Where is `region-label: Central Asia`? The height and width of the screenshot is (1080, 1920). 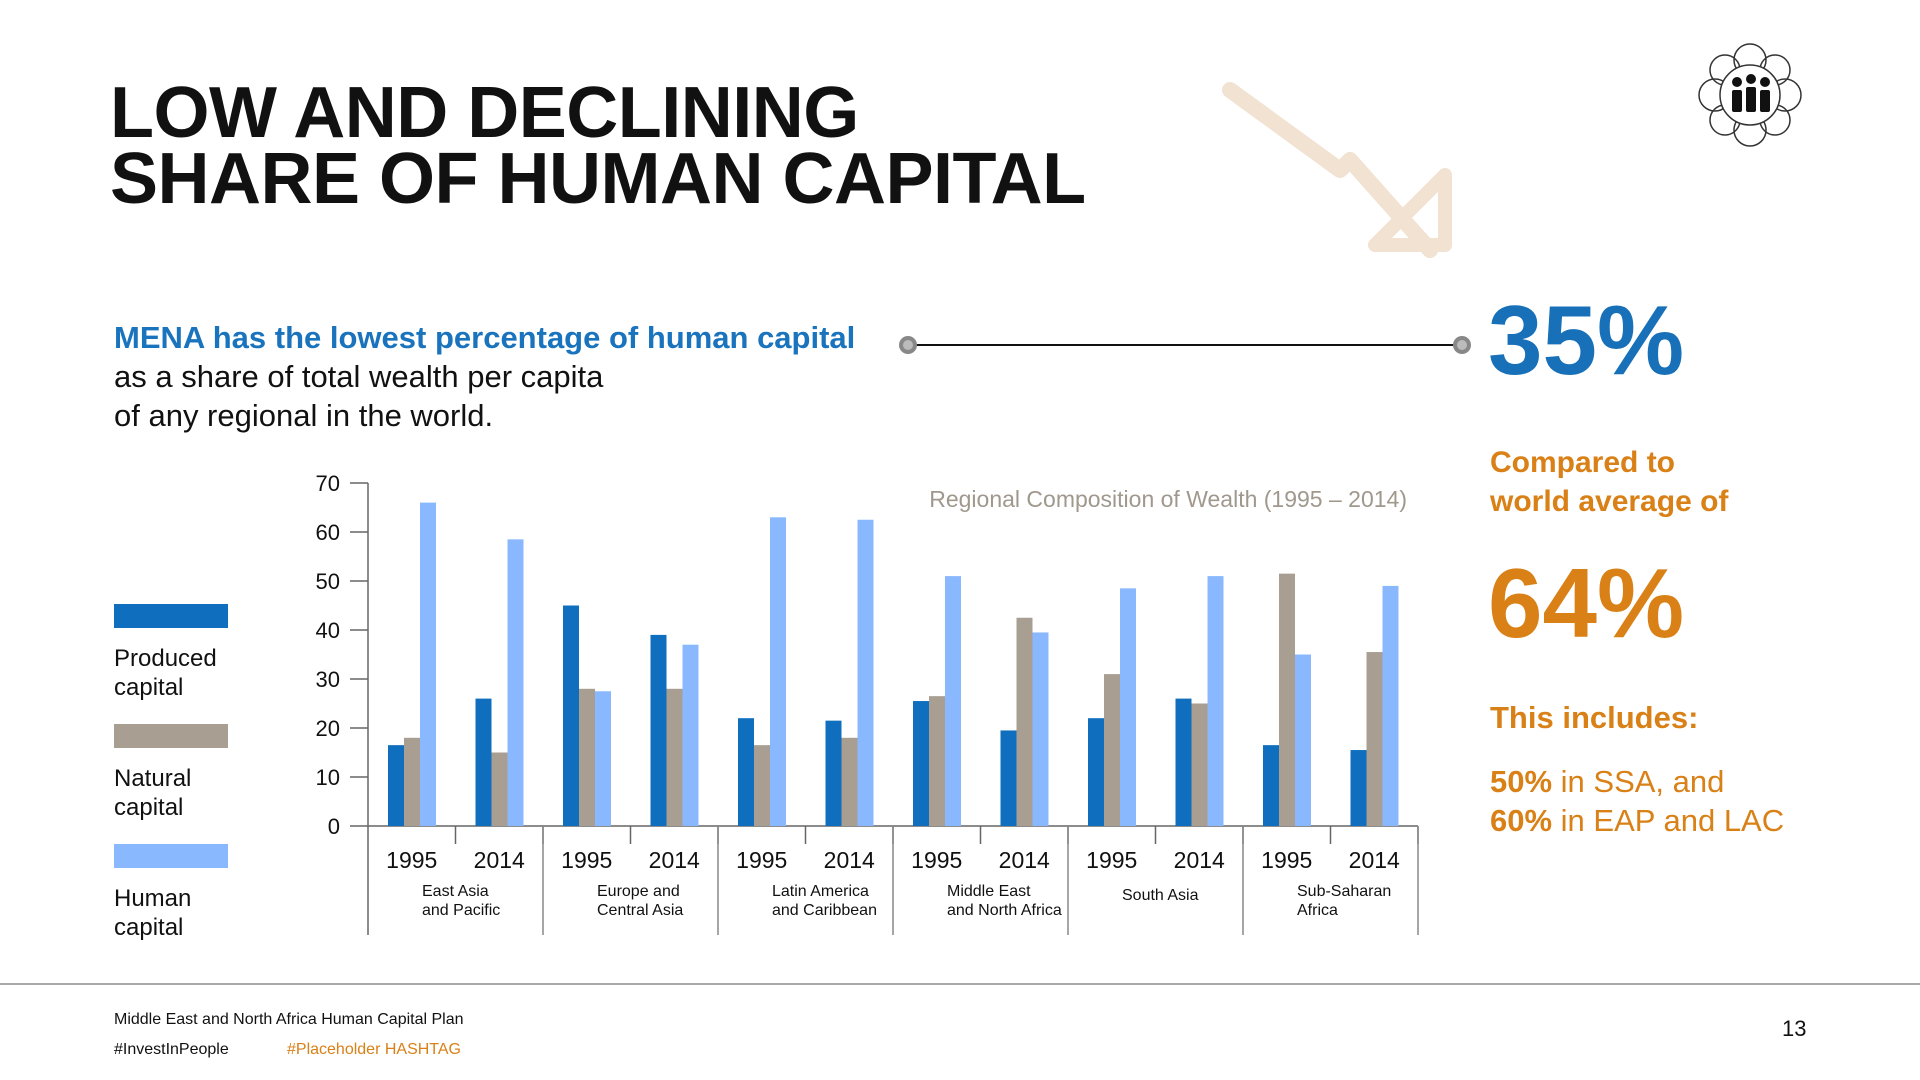
region-label: Central Asia is located at coordinates (640, 910).